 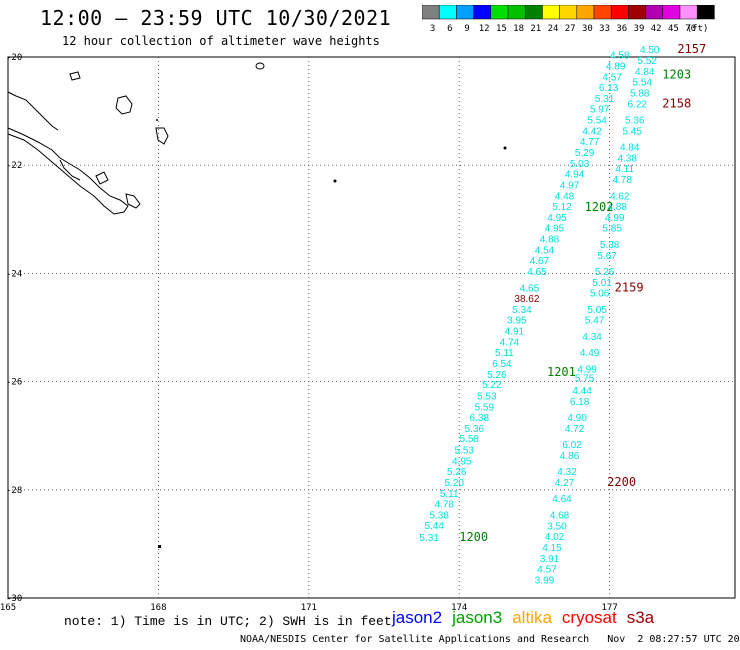 What do you see at coordinates (475, 429) in the screenshot?
I see `wave-height-label: 5.36` at bounding box center [475, 429].